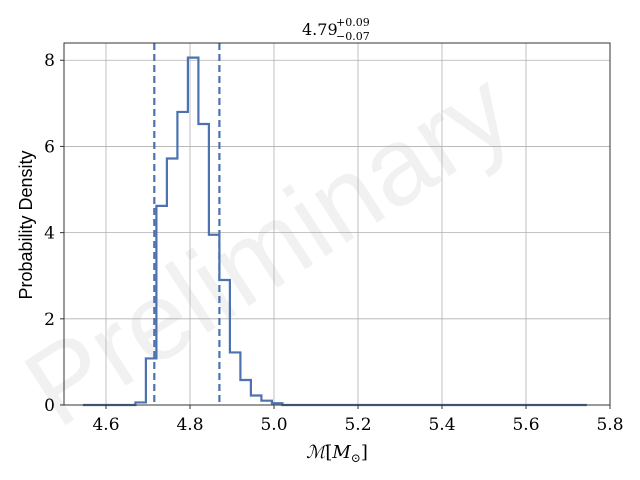 The height and width of the screenshot is (480, 640). I want to click on x-tick-label: 5.4, so click(441, 425).